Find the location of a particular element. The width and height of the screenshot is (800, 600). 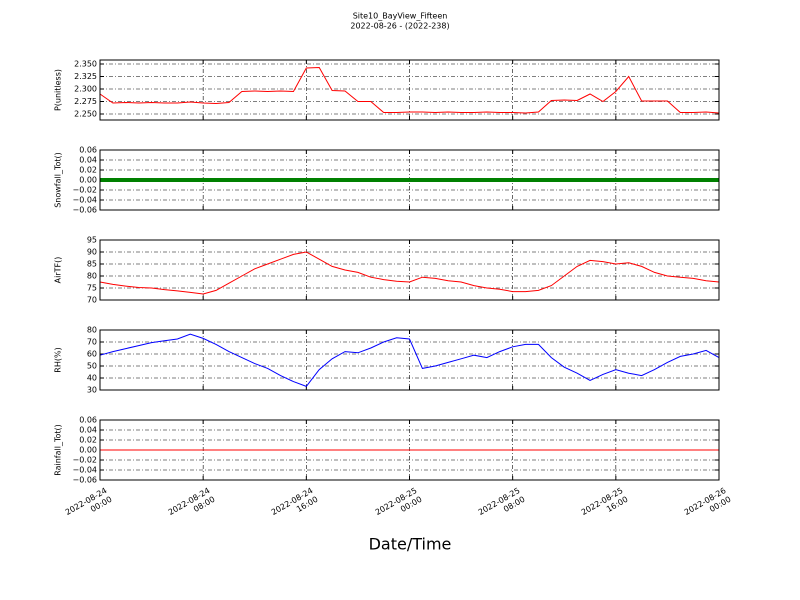

y-axis-label: RH(%) is located at coordinates (58, 359).